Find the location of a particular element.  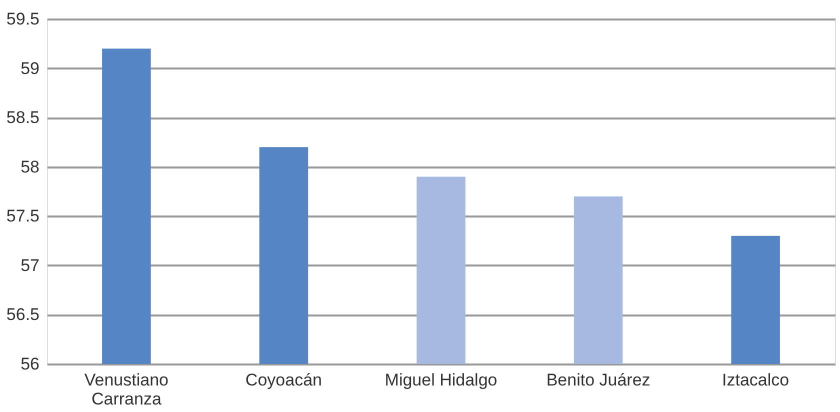

y-tick-label: 57 is located at coordinates (30, 265).